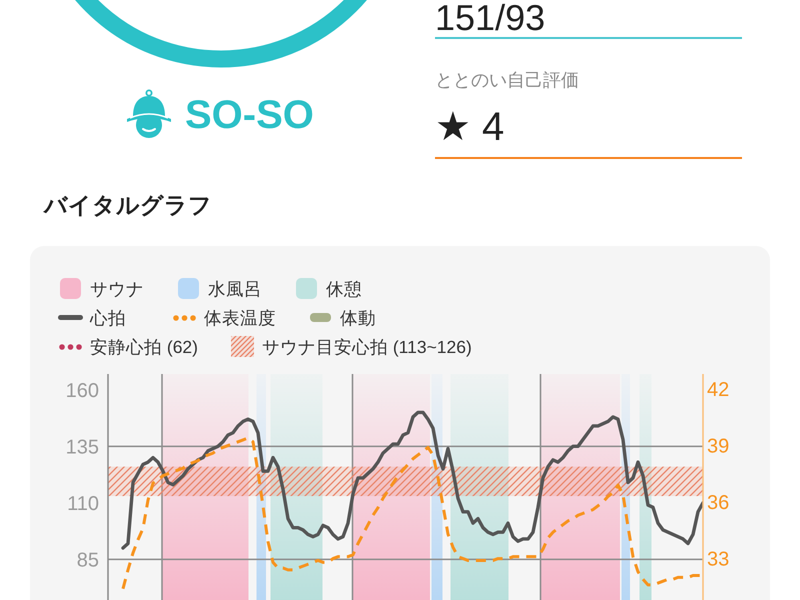  What do you see at coordinates (718, 559) in the screenshot?
I see `y2-tick-label: 33` at bounding box center [718, 559].